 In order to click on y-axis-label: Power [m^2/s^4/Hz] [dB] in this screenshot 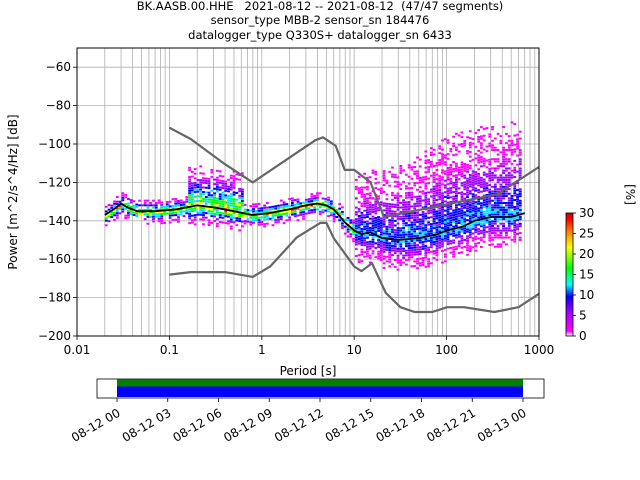, I will do `click(13, 191)`.